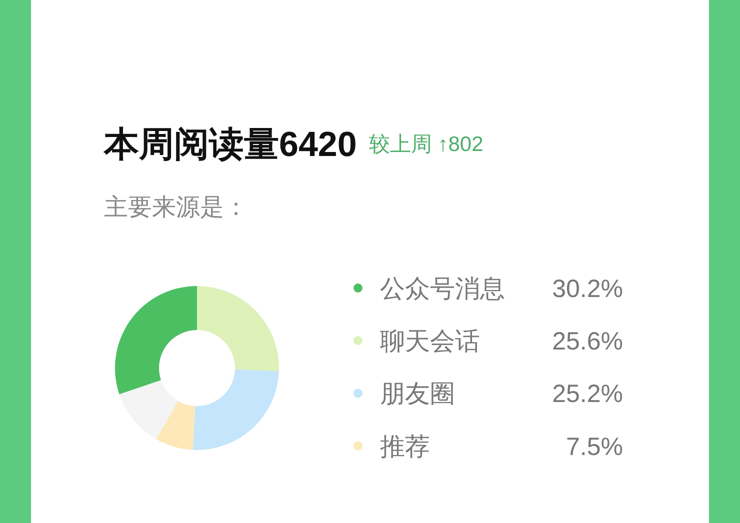 This screenshot has height=523, width=740. What do you see at coordinates (587, 342) in the screenshot?
I see `data-label: 25.6%` at bounding box center [587, 342].